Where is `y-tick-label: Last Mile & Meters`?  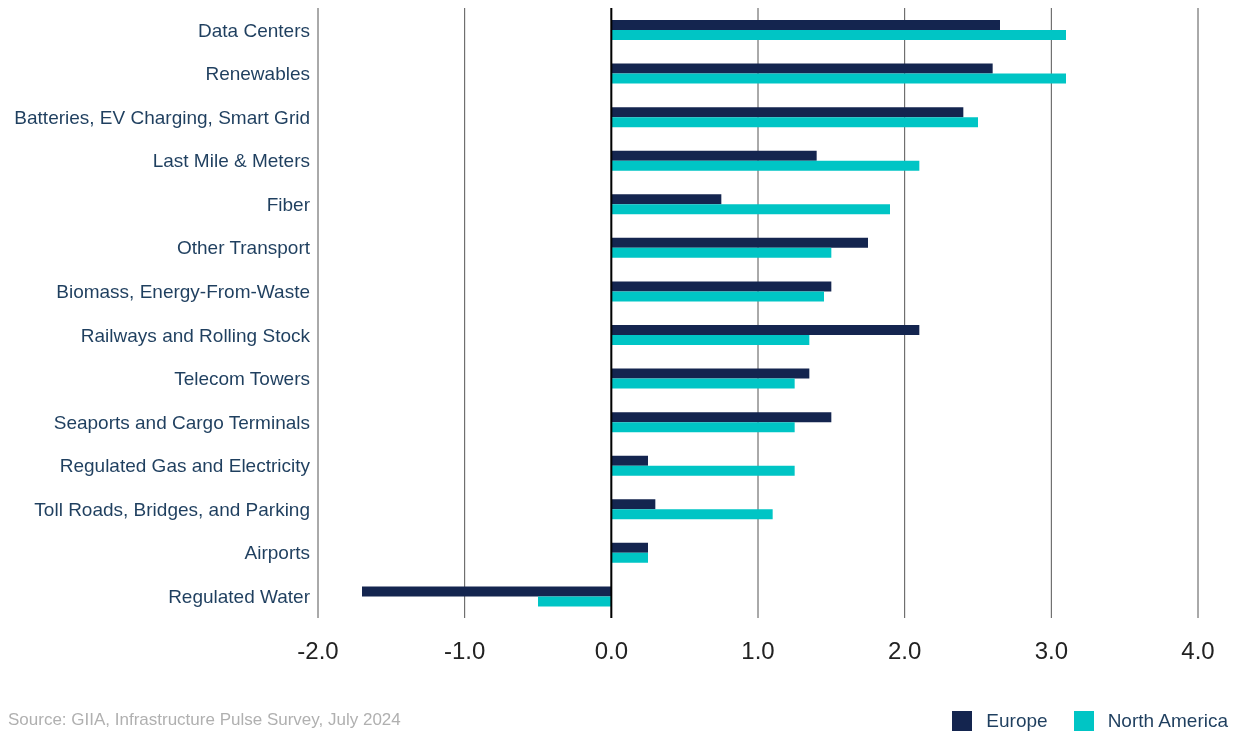
y-tick-label: Last Mile & Meters is located at coordinates (231, 161).